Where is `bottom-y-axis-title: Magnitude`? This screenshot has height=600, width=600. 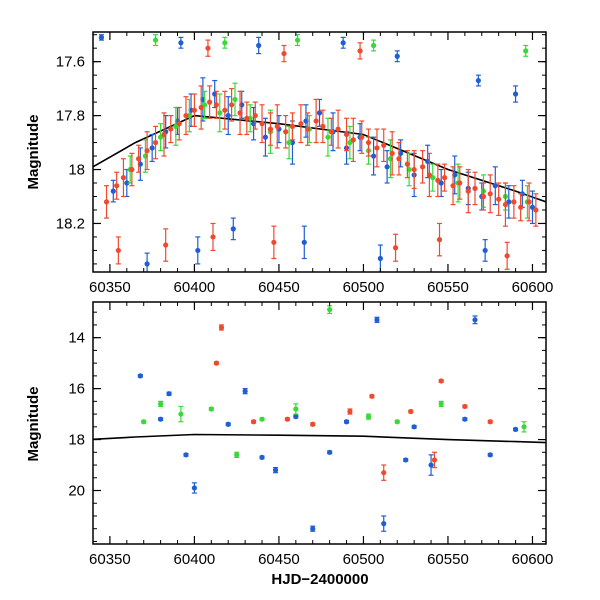
bottom-y-axis-title: Magnitude is located at coordinates (33, 424).